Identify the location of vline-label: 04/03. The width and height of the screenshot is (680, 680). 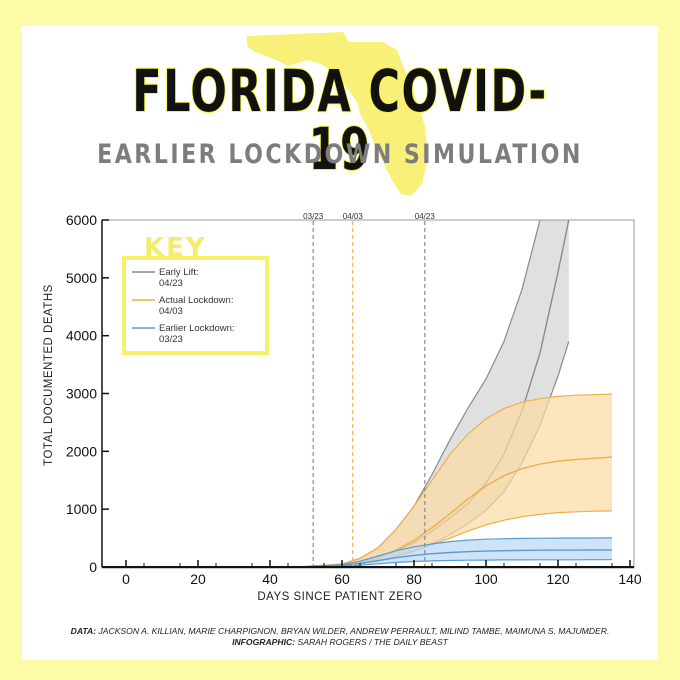
(353, 216).